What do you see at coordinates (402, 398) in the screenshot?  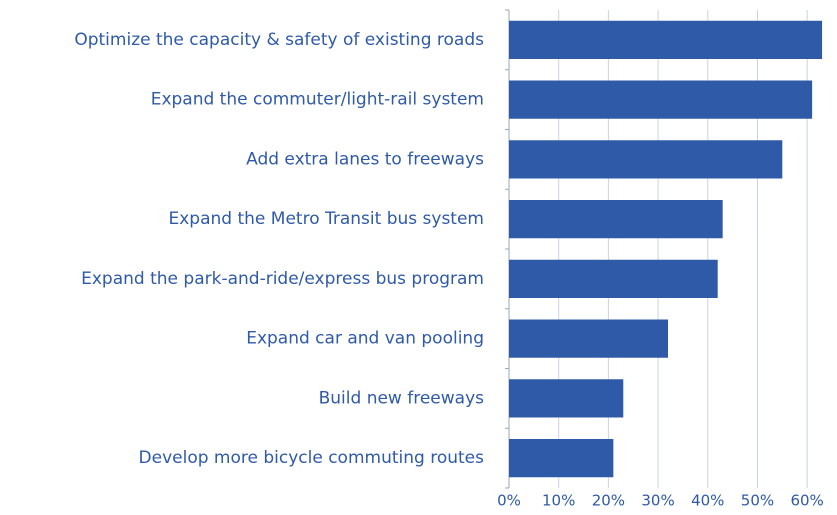 I see `y-tick-label: Build new freeways` at bounding box center [402, 398].